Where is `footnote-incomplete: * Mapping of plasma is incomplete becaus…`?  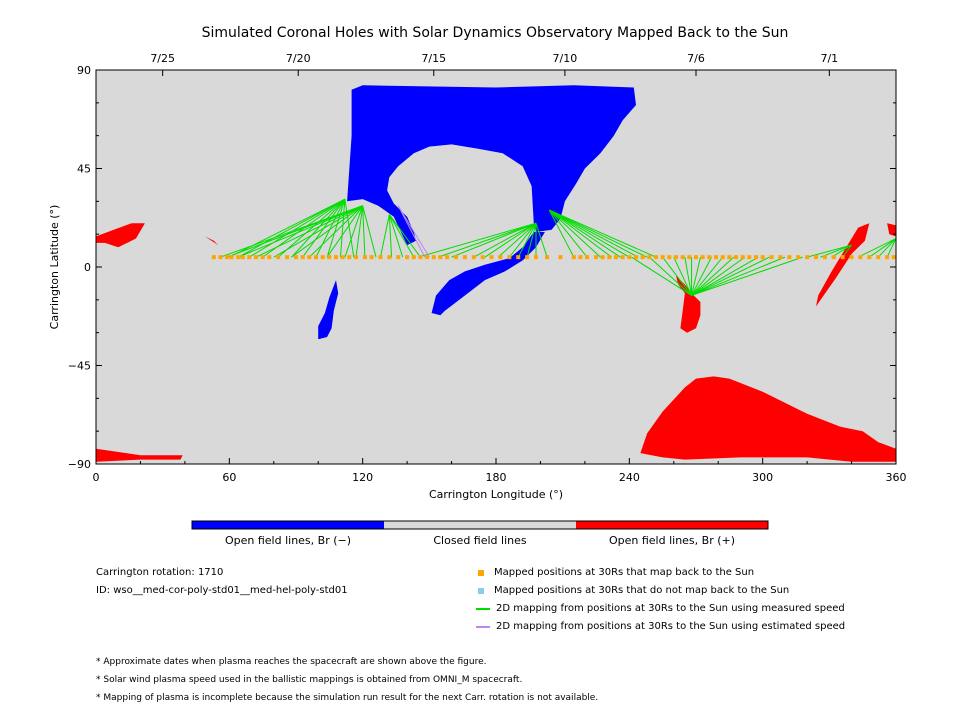 footnote-incomplete: * Mapping of plasma is incomplete becaus… is located at coordinates (347, 698).